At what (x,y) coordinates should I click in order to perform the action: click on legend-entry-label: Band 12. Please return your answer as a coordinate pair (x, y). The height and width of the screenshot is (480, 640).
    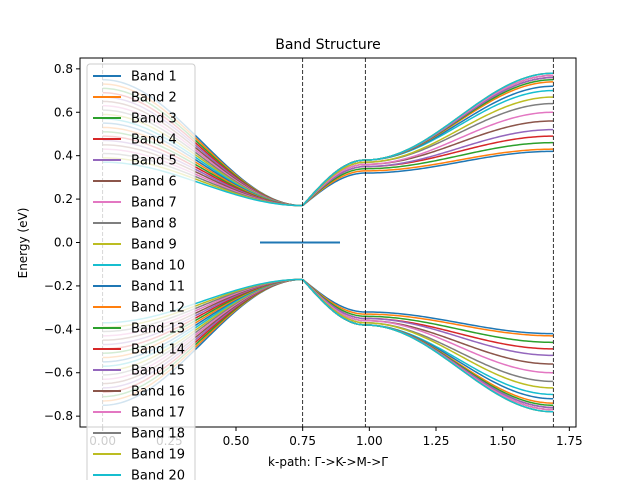
    Looking at the image, I should click on (158, 308).